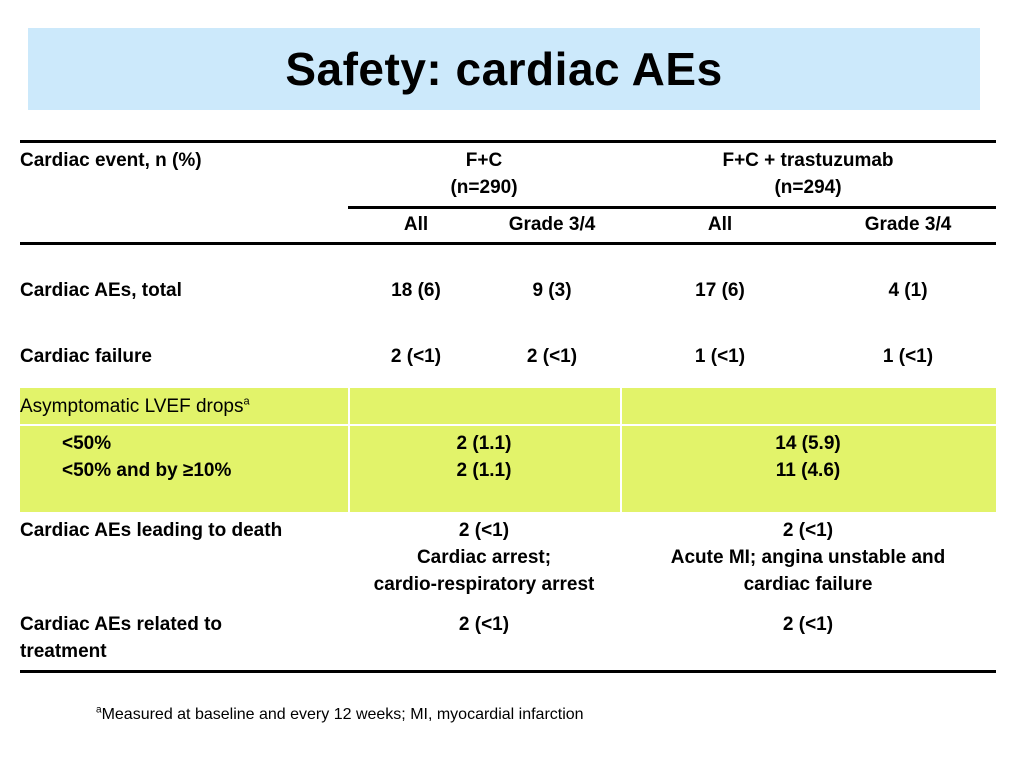  What do you see at coordinates (808, 457) in the screenshot?
I see `table-cell: 14 (5.9) 11 (4.6)` at bounding box center [808, 457].